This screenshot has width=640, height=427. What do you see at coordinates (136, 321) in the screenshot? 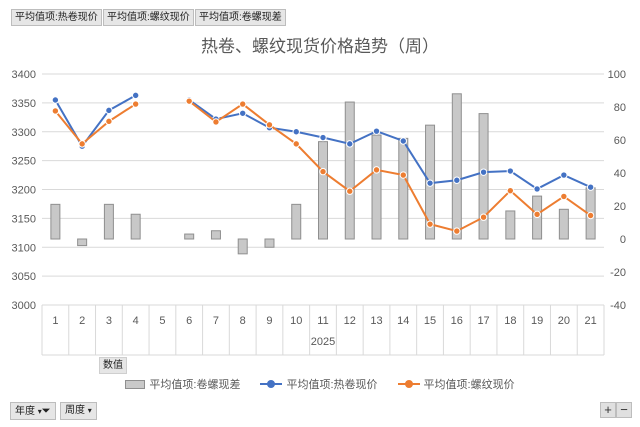
I see `x-tick-label: 4` at bounding box center [136, 321].